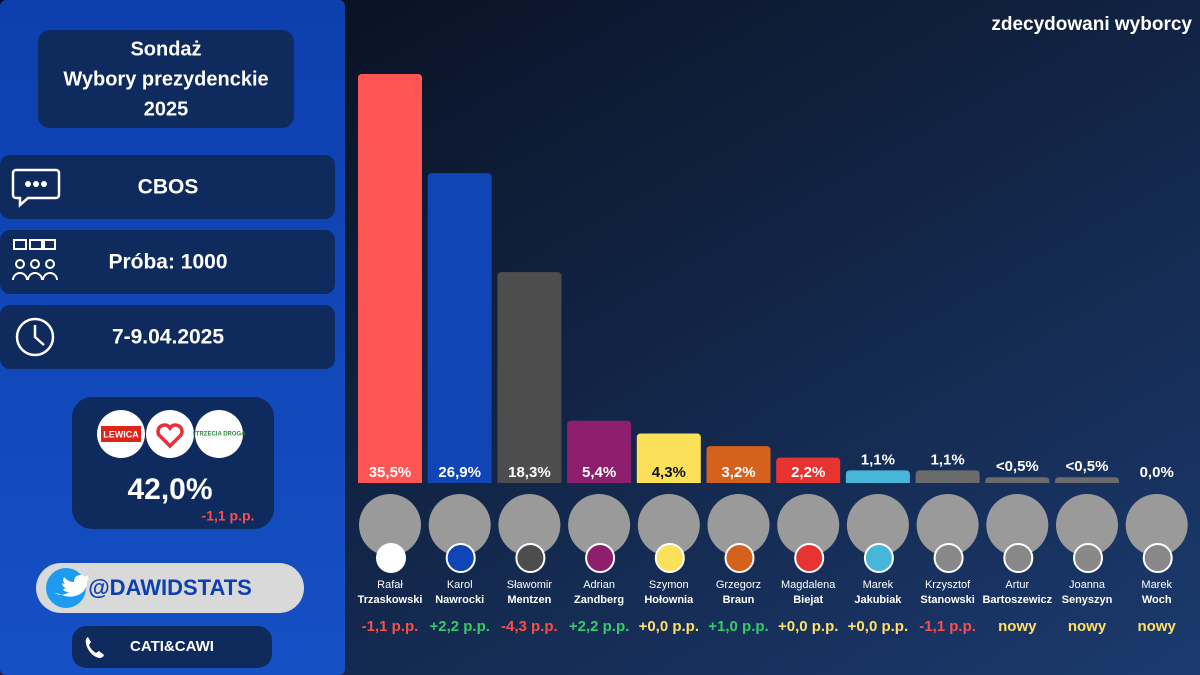  I want to click on dates: 7-9.04.2025, so click(168, 337).